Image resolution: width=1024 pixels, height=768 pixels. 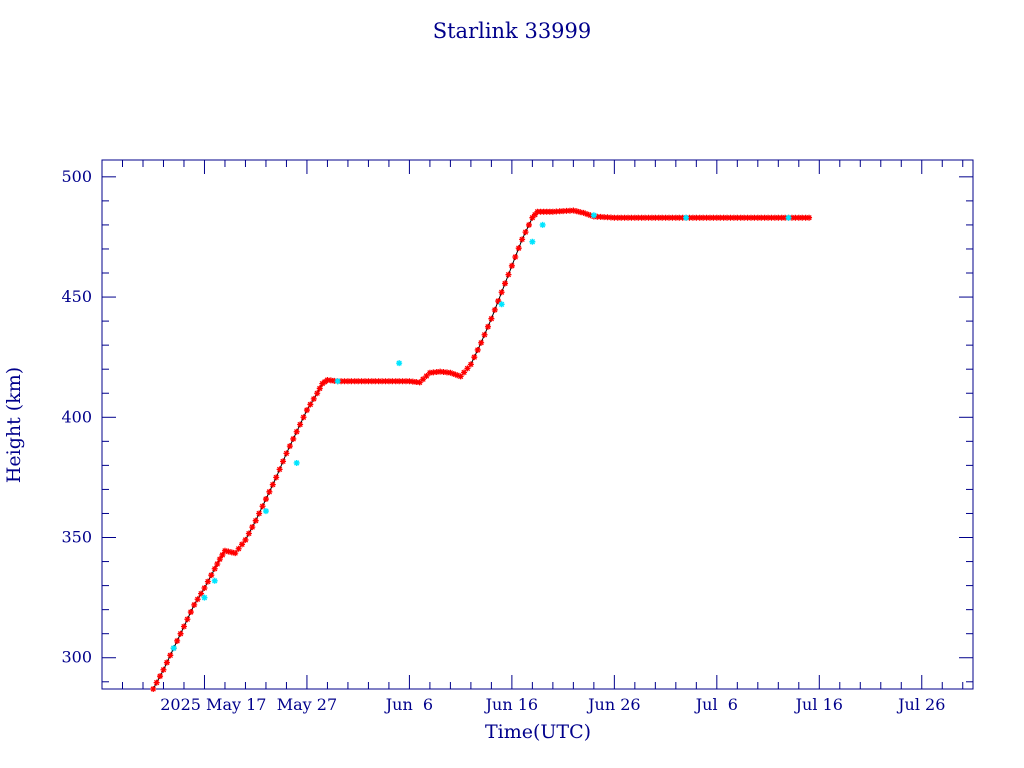 What do you see at coordinates (408, 704) in the screenshot?
I see `x-tick-label: Jun 6` at bounding box center [408, 704].